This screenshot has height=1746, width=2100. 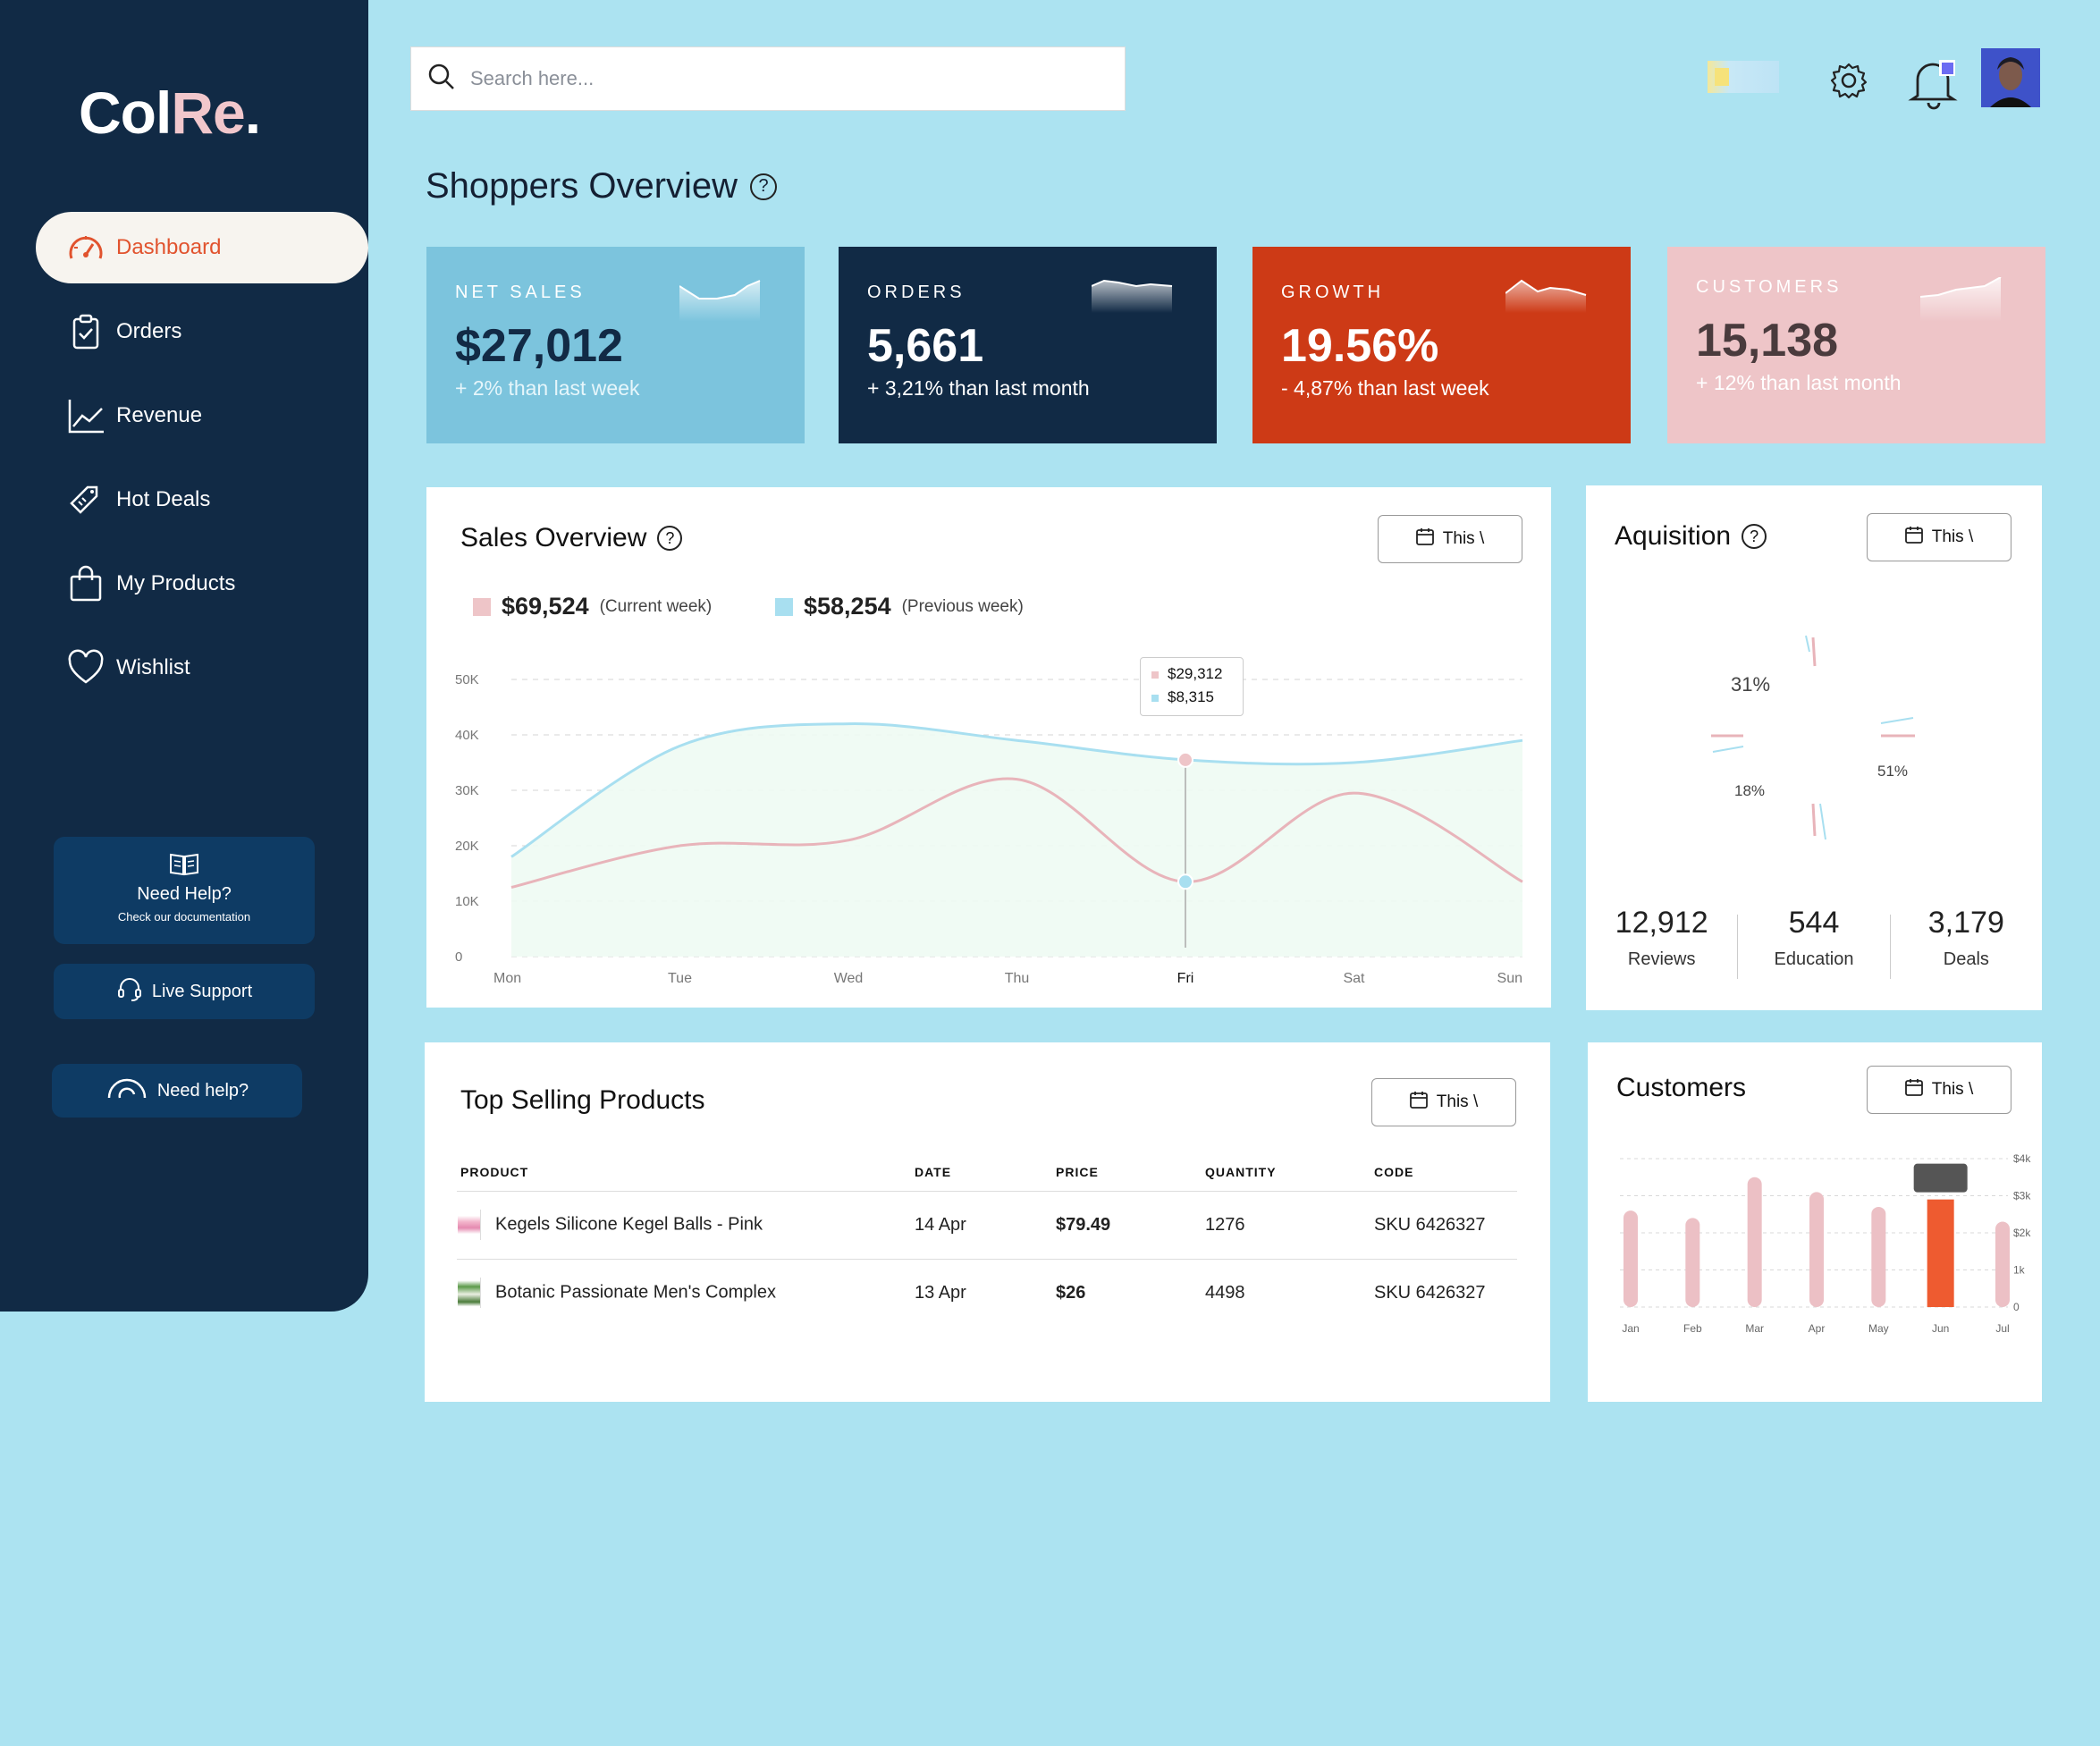 I want to click on legend-previous: $58,254 (Previous week), so click(x=899, y=607).